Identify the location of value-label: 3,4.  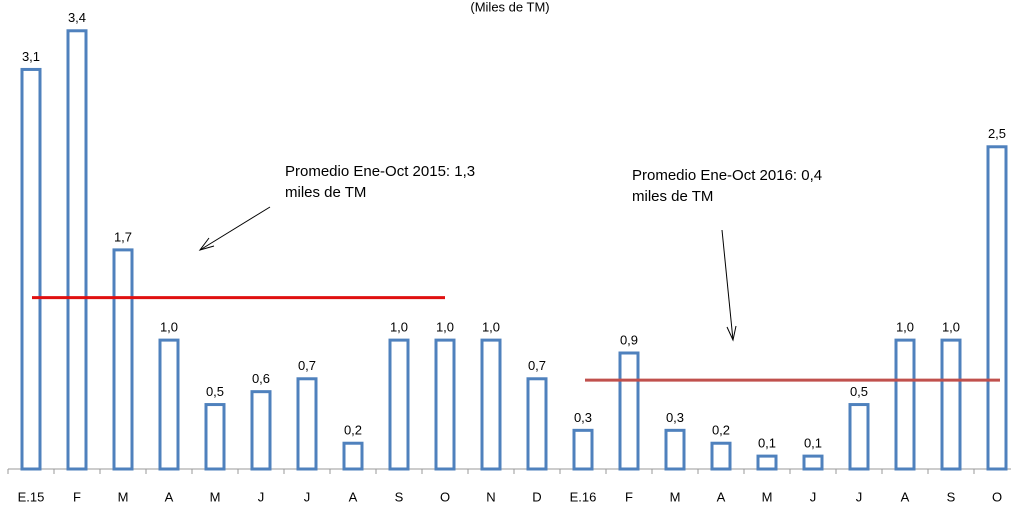
(77, 17).